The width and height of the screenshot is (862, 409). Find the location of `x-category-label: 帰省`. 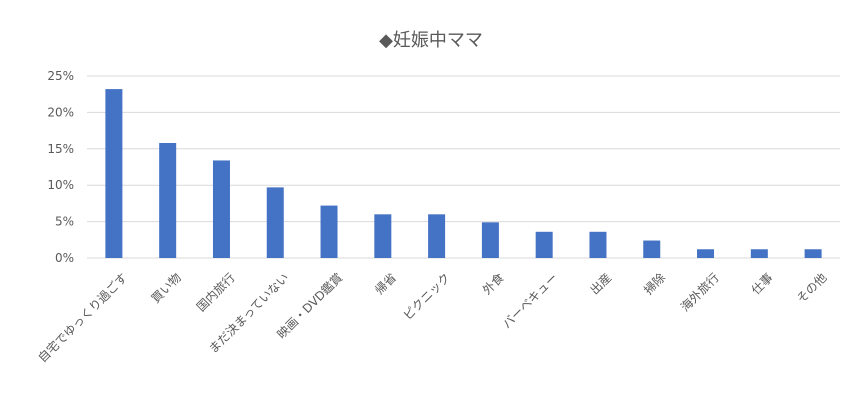

x-category-label: 帰省 is located at coordinates (385, 283).